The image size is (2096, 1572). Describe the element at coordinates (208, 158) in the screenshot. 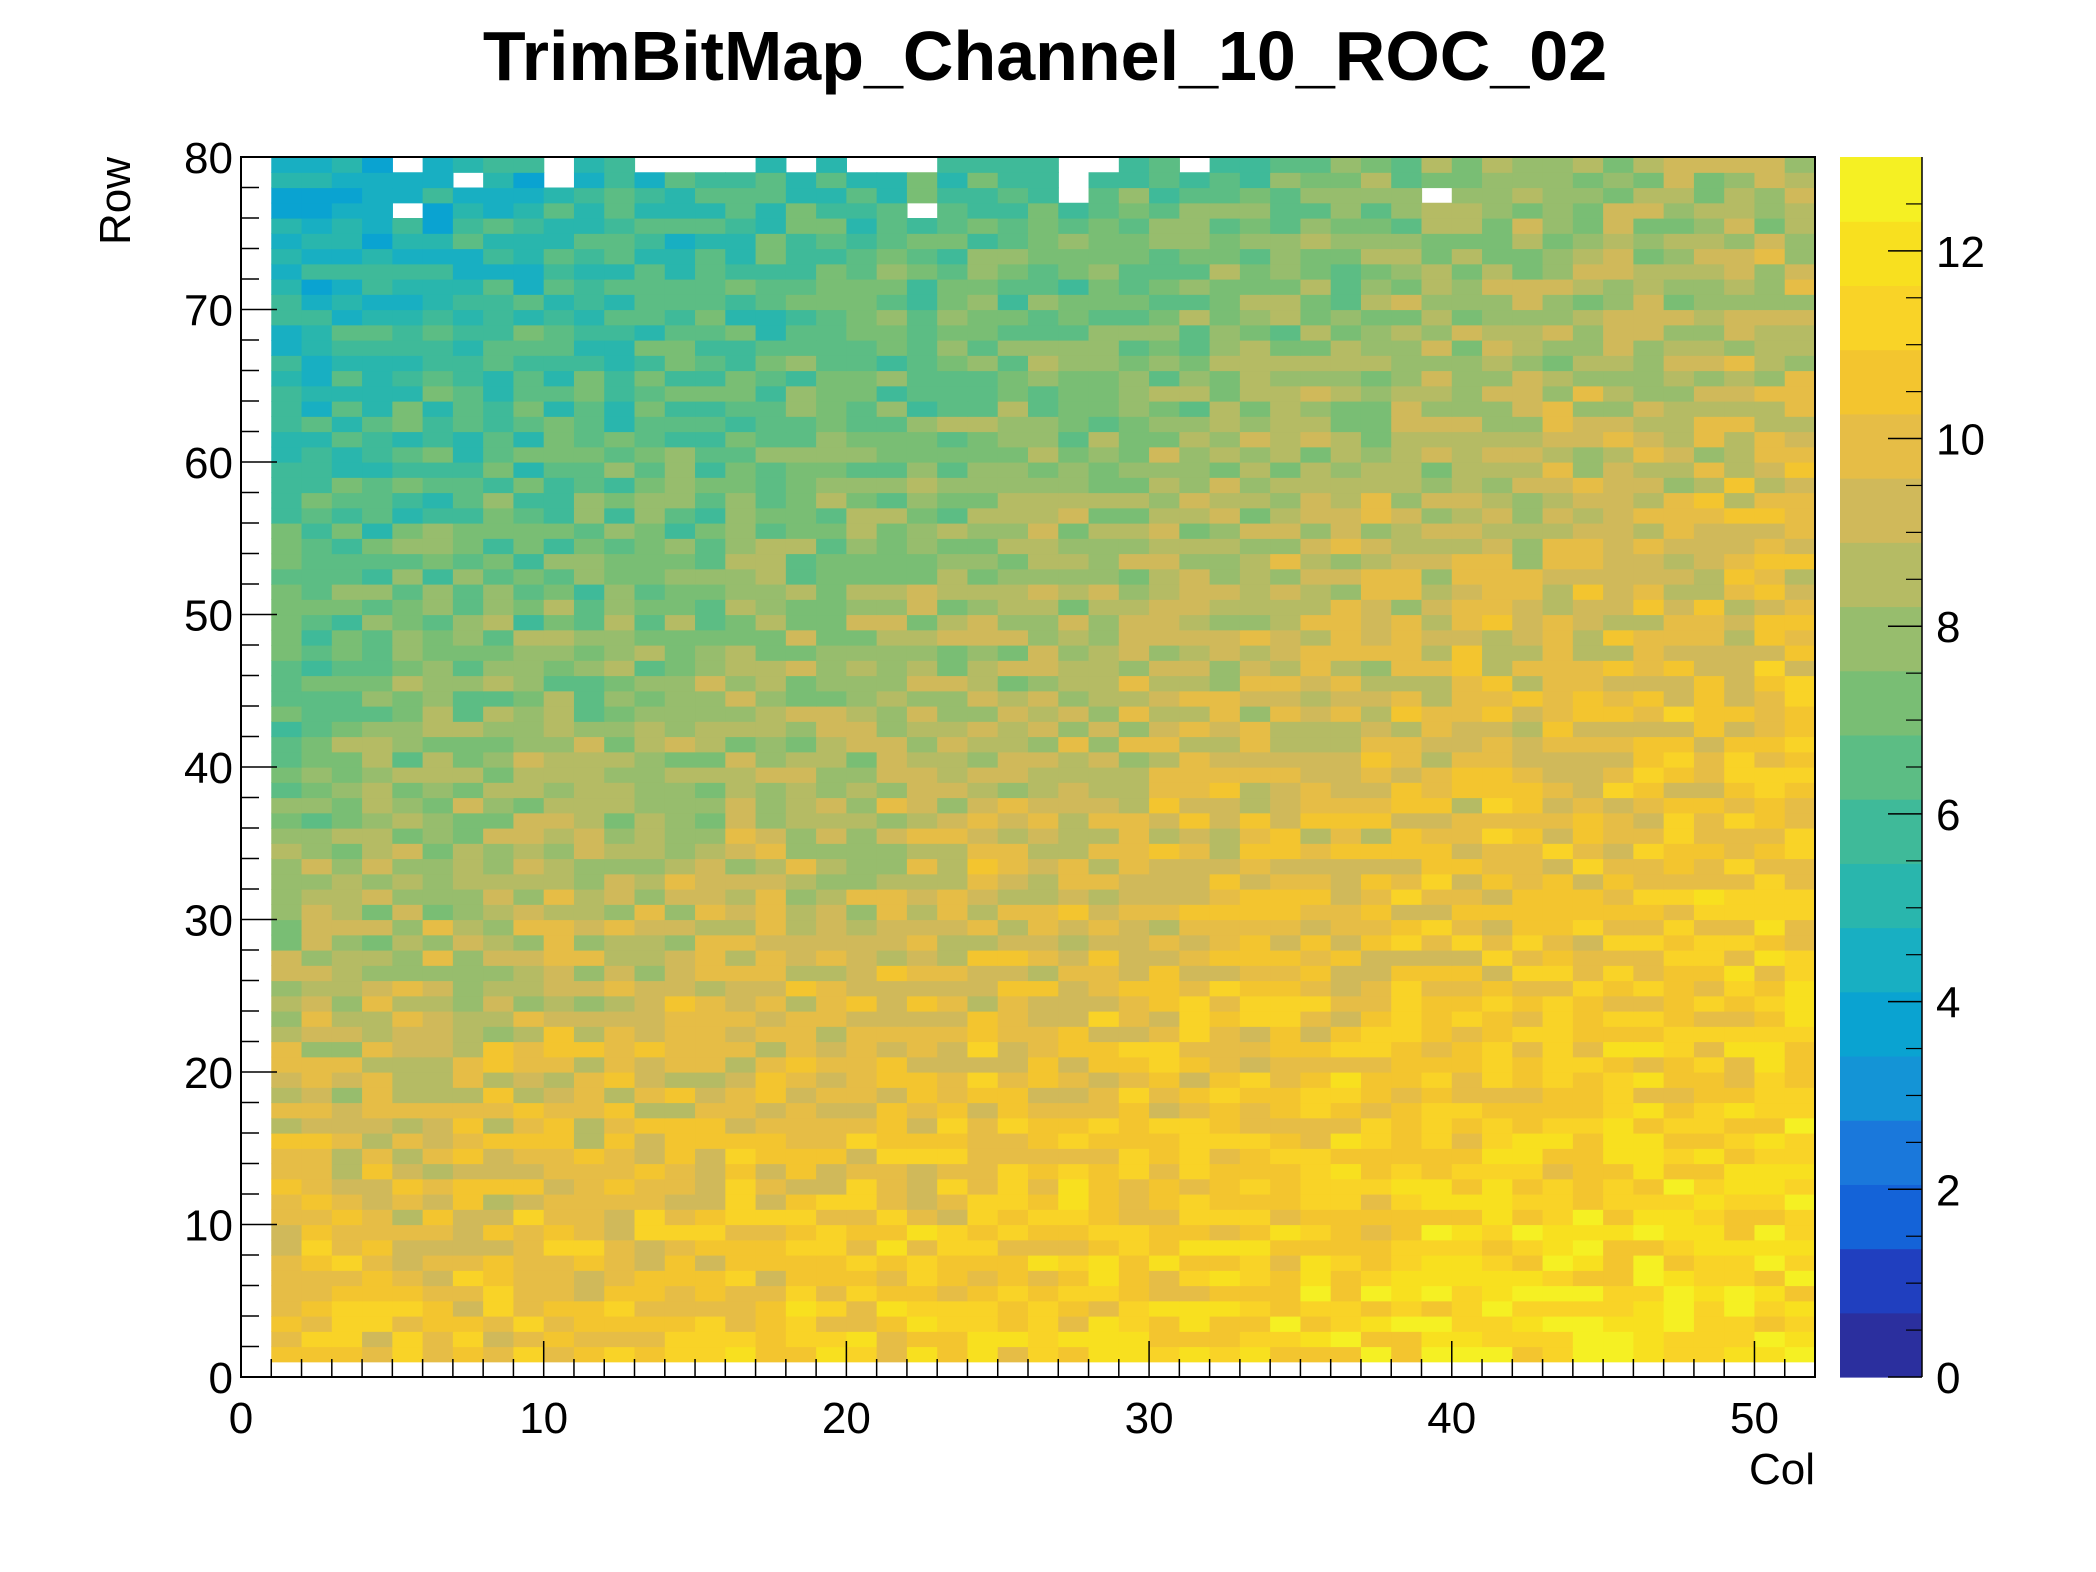

I see `y-tick-label: 80` at that location.